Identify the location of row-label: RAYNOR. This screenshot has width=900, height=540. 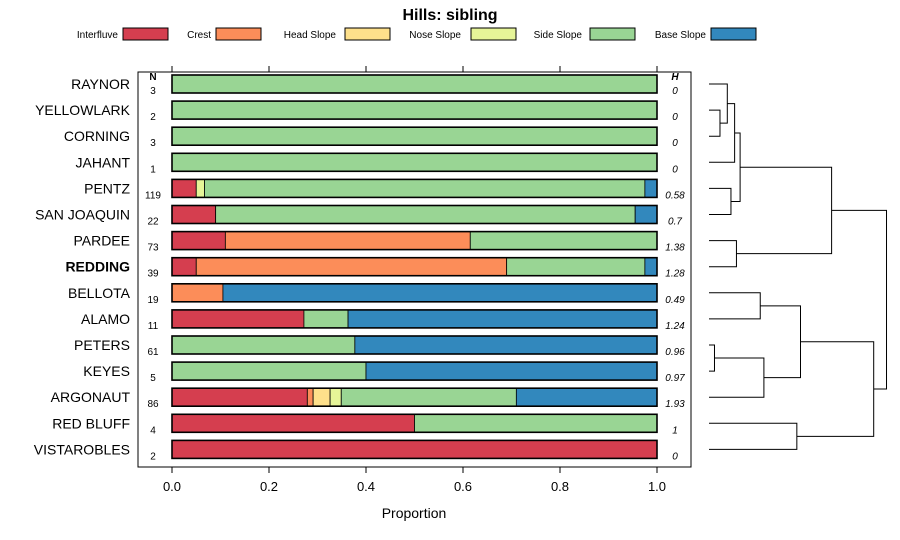
(100, 84).